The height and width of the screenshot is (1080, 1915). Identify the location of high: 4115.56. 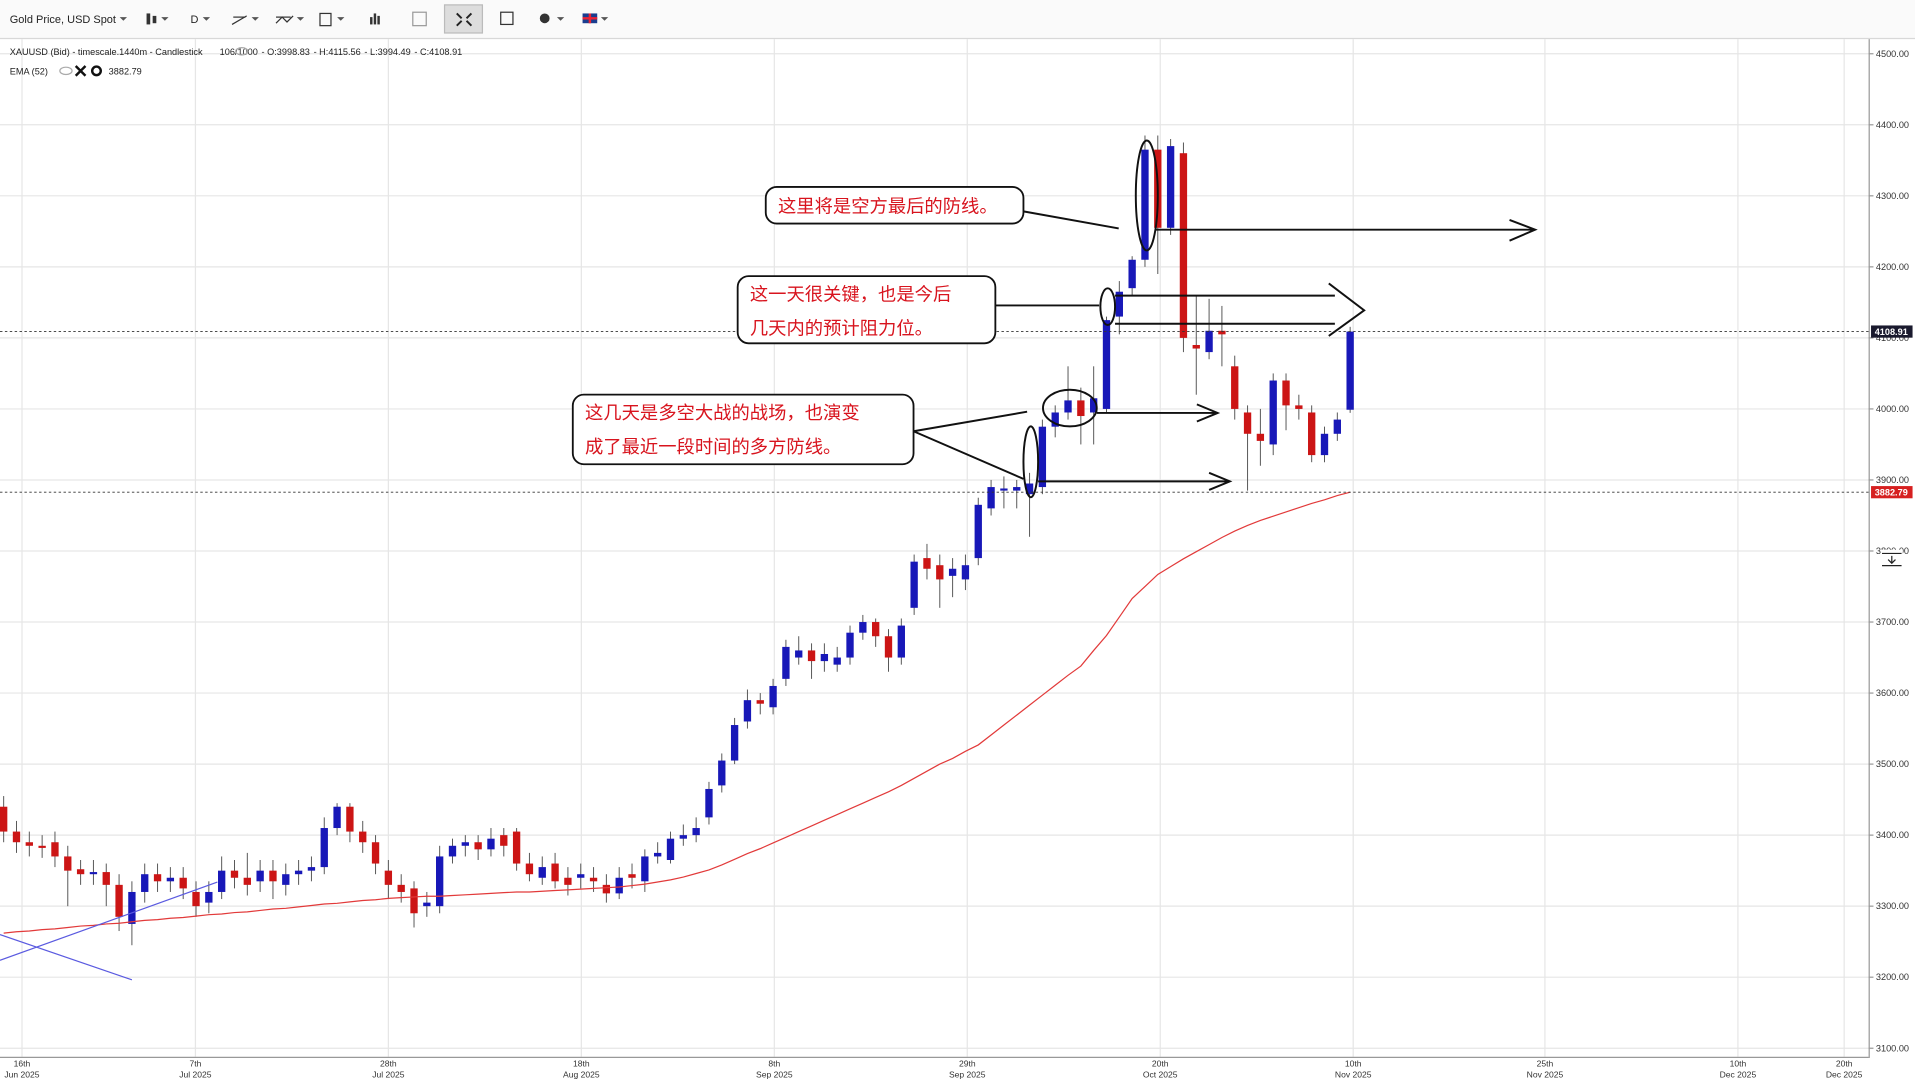
(344, 52).